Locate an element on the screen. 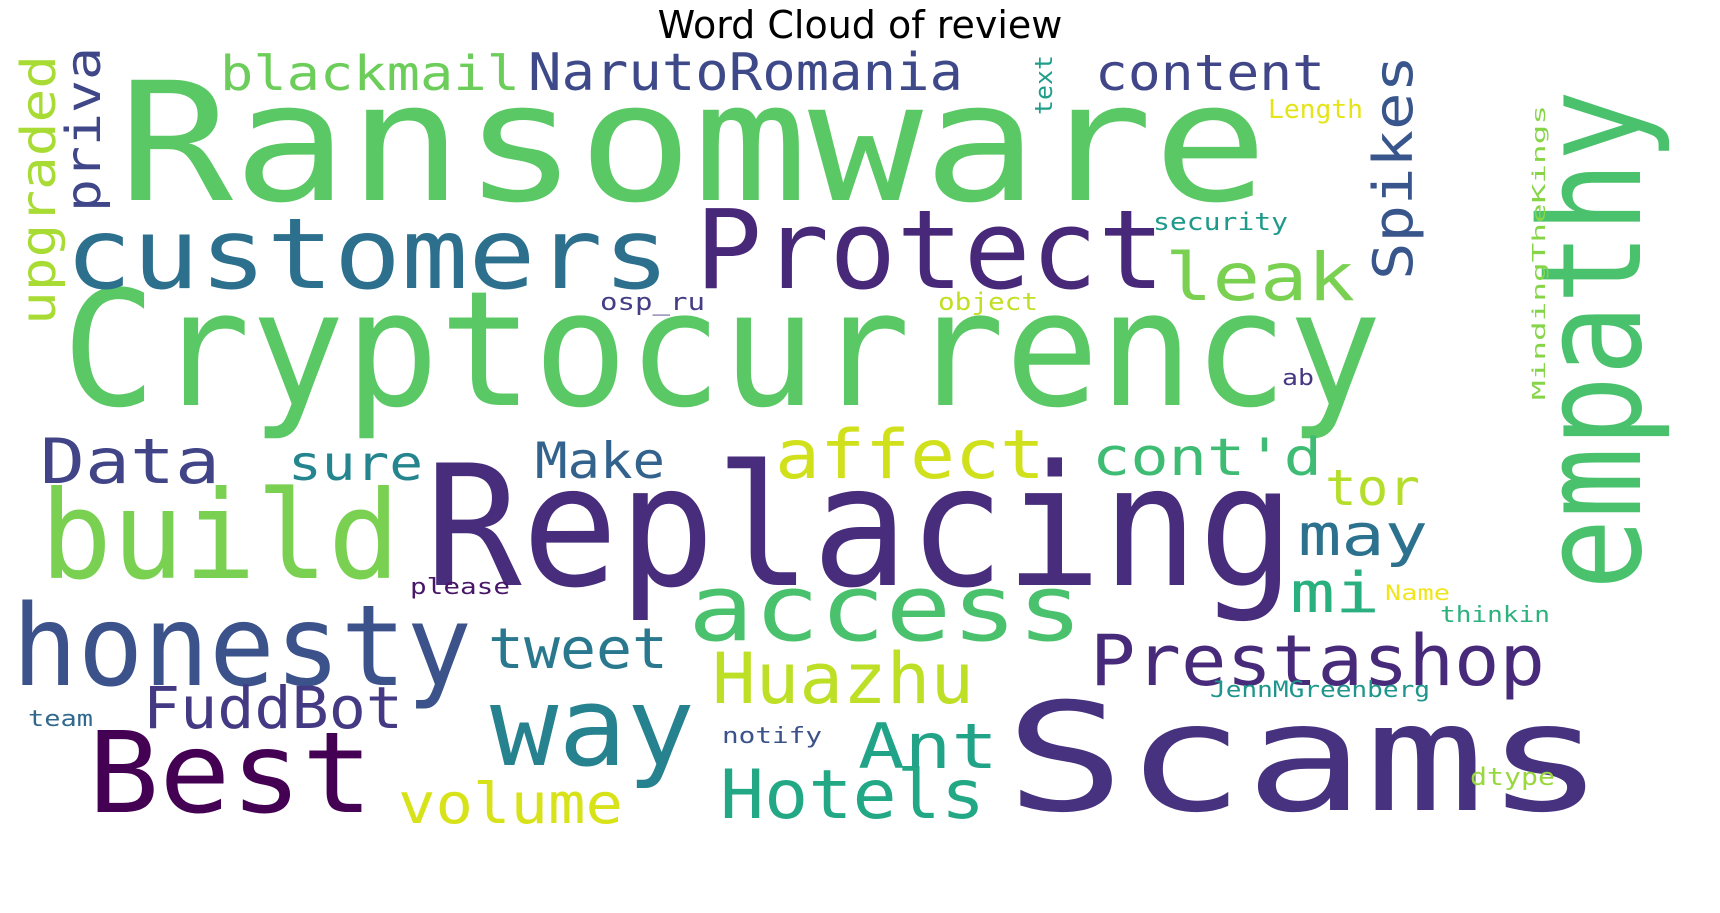 Image resolution: width=1720 pixels, height=913 pixels. word-best: Best is located at coordinates (230, 774).